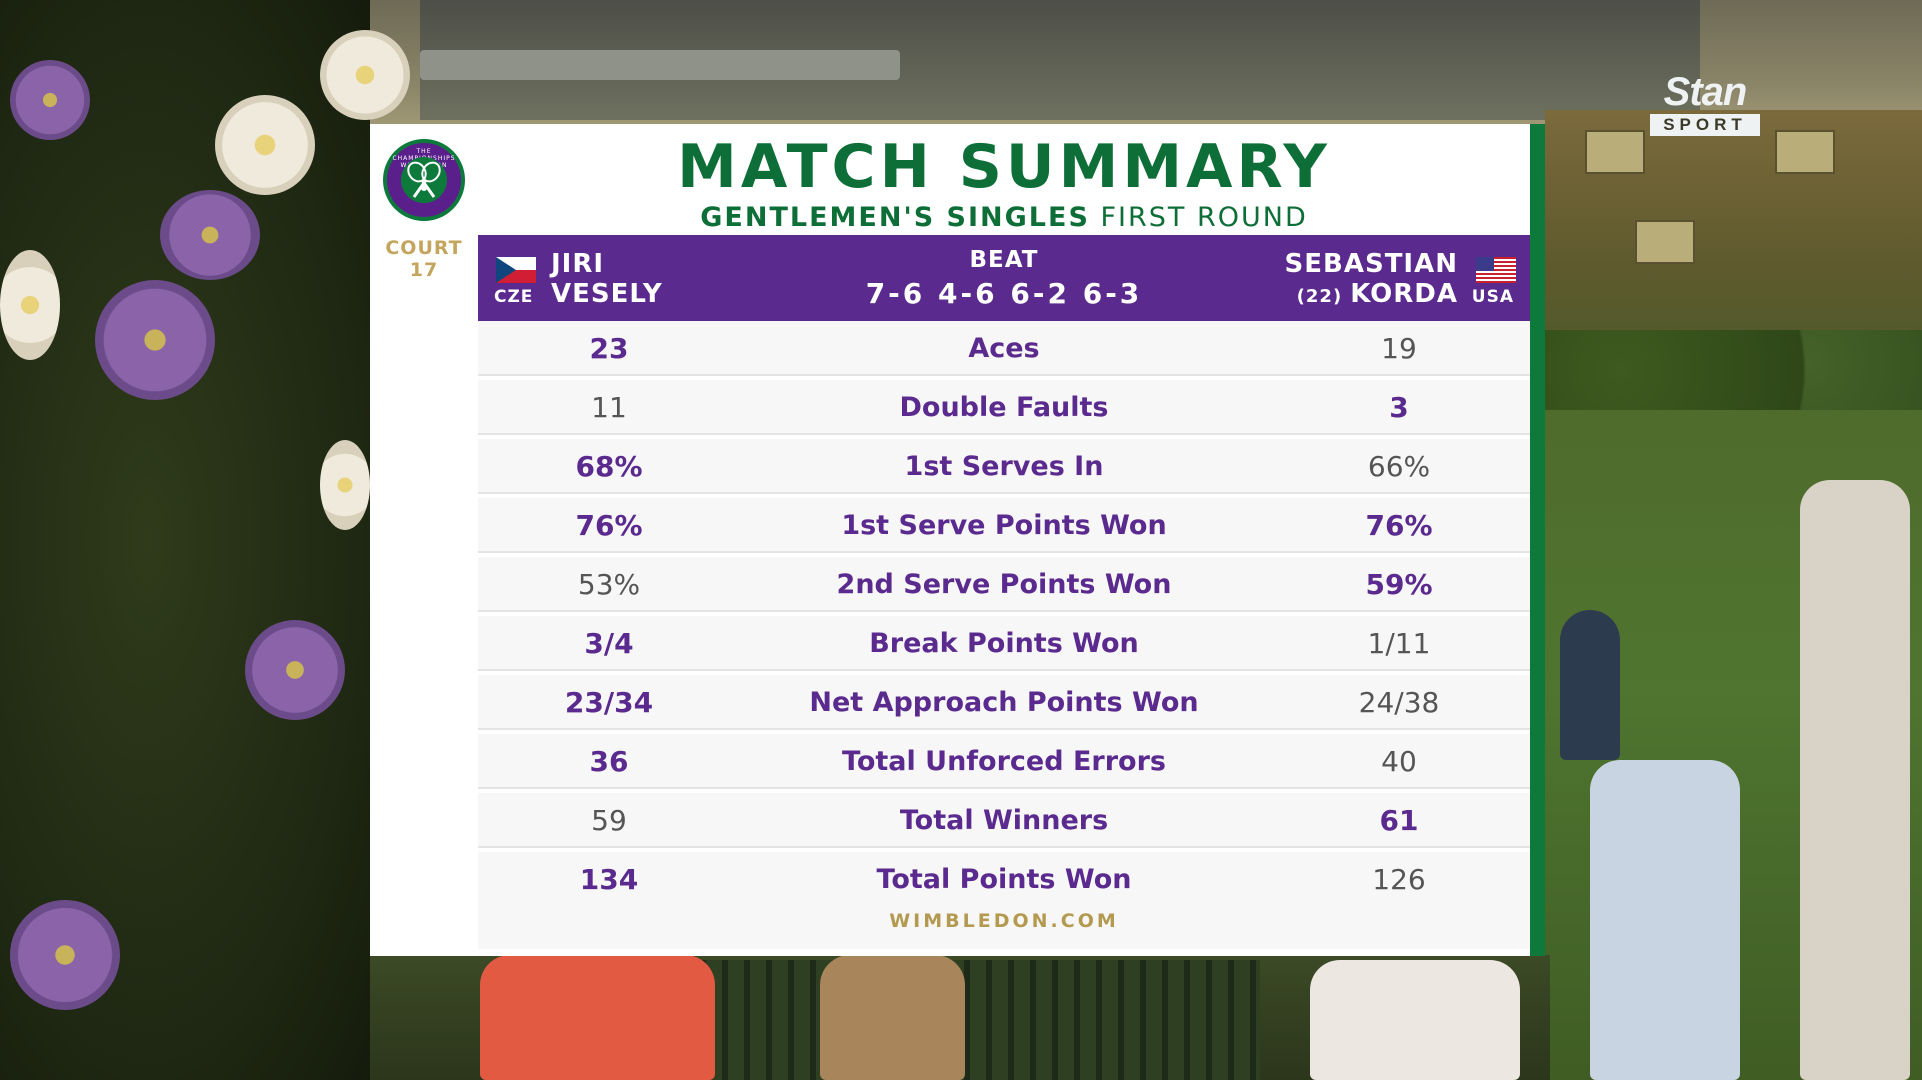 This screenshot has height=1080, width=1922. Describe the element at coordinates (1371, 264) in the screenshot. I see `player2-first-name: SEBASTIAN` at that location.